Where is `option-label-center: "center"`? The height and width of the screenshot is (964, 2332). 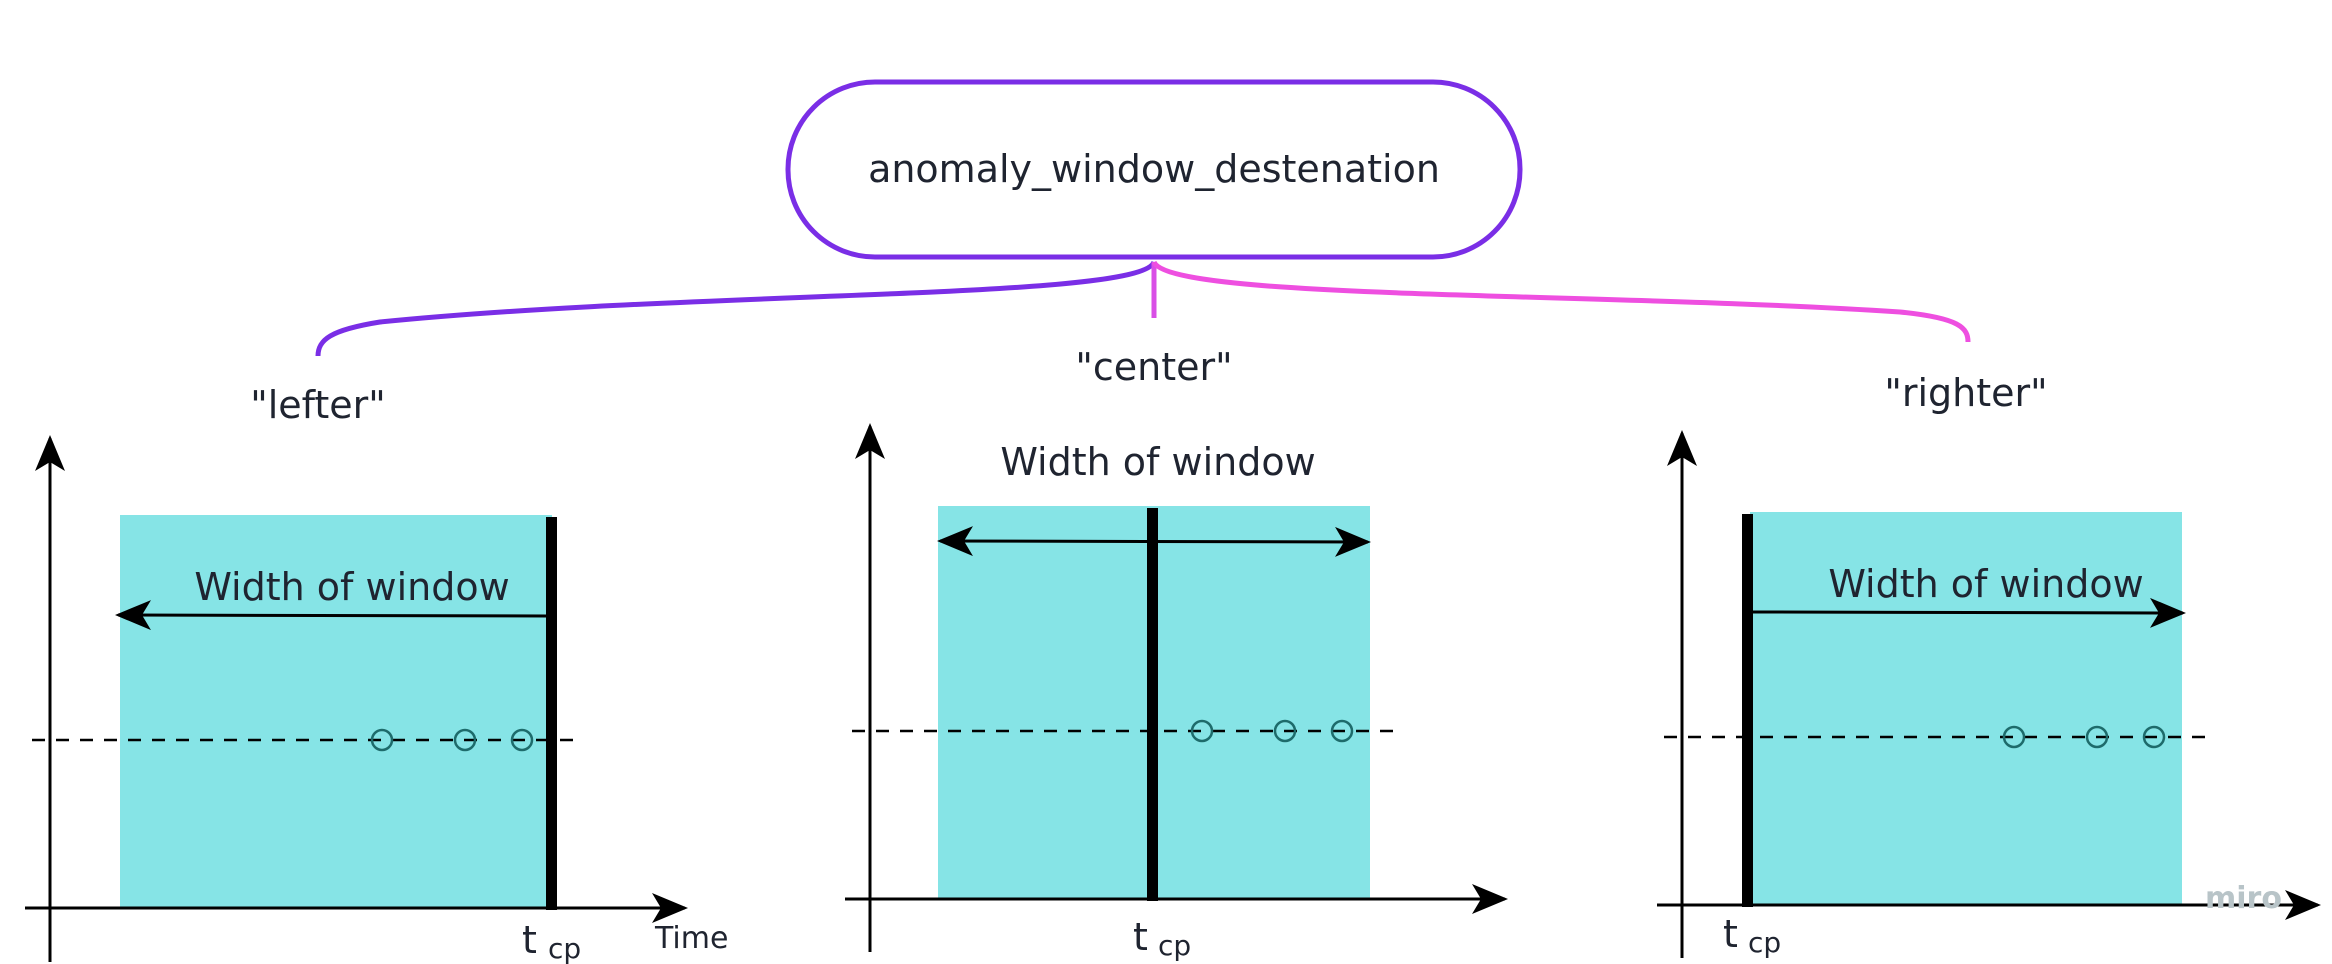 option-label-center: "center" is located at coordinates (1153, 367).